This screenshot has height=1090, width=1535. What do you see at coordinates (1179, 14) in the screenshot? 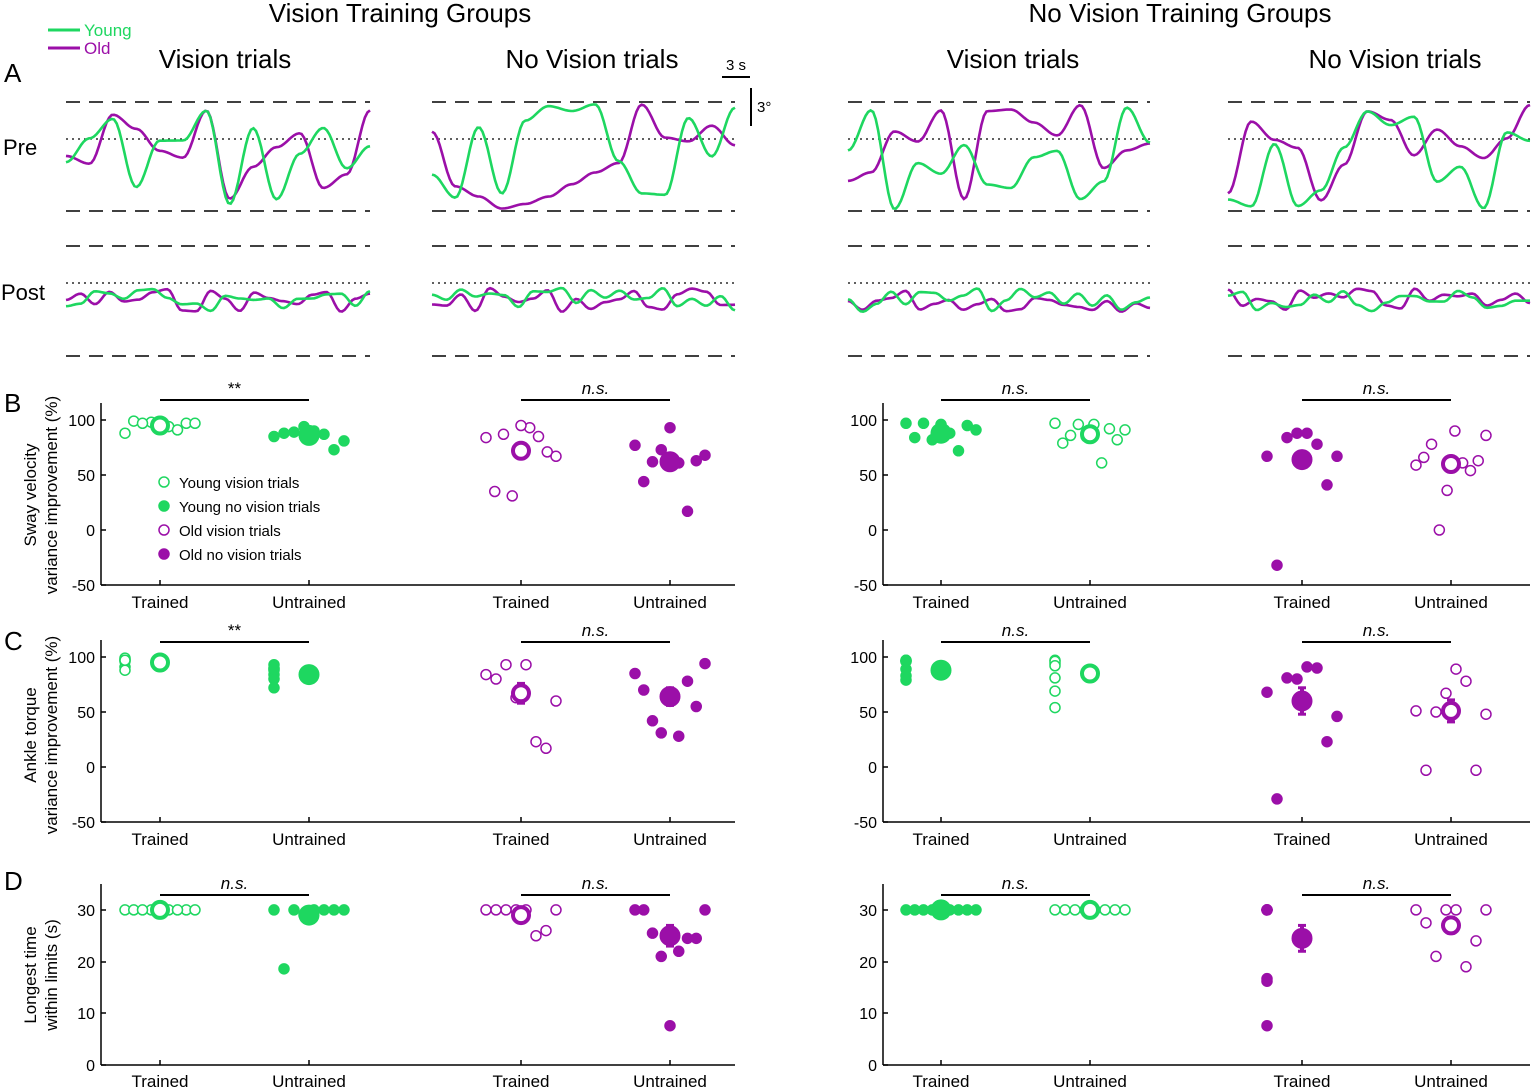
I see `group-title: No Vision Training Groups` at bounding box center [1179, 14].